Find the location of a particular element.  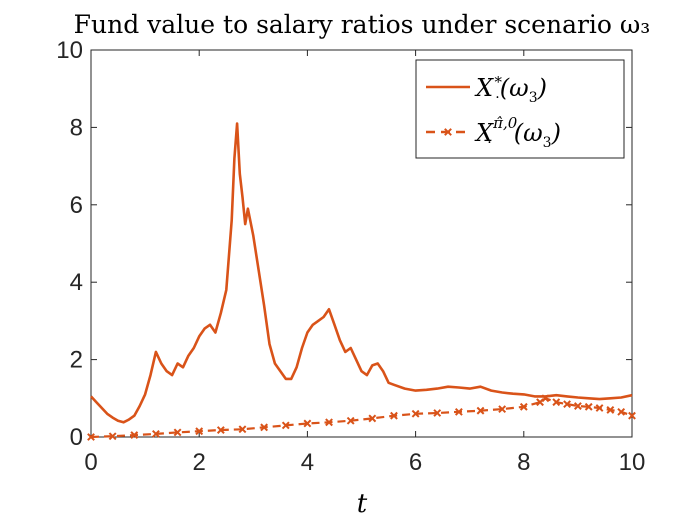

x-tick-label: 10 is located at coordinates (632, 462).